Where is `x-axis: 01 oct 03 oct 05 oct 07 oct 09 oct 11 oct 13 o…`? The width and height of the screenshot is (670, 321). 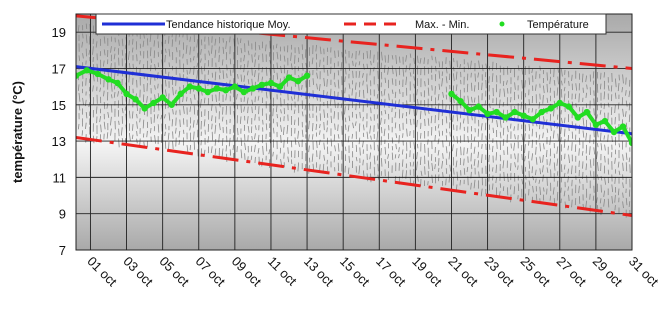 x-axis: 01 oct 03 oct 05 oct 07 oct 09 oct 11 oct 13 o… is located at coordinates (372, 272).